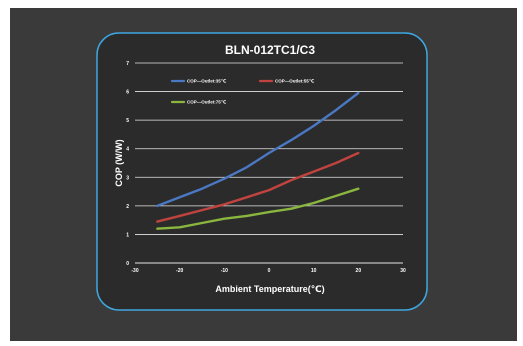  What do you see at coordinates (127, 93) in the screenshot?
I see `y-tick-label: 6` at bounding box center [127, 93].